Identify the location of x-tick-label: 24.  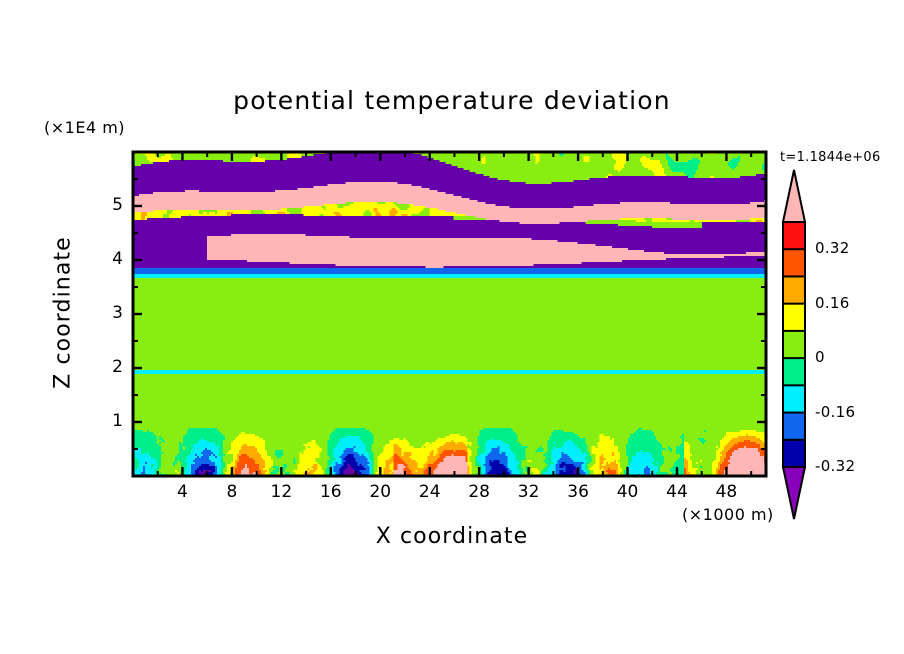
(429, 492).